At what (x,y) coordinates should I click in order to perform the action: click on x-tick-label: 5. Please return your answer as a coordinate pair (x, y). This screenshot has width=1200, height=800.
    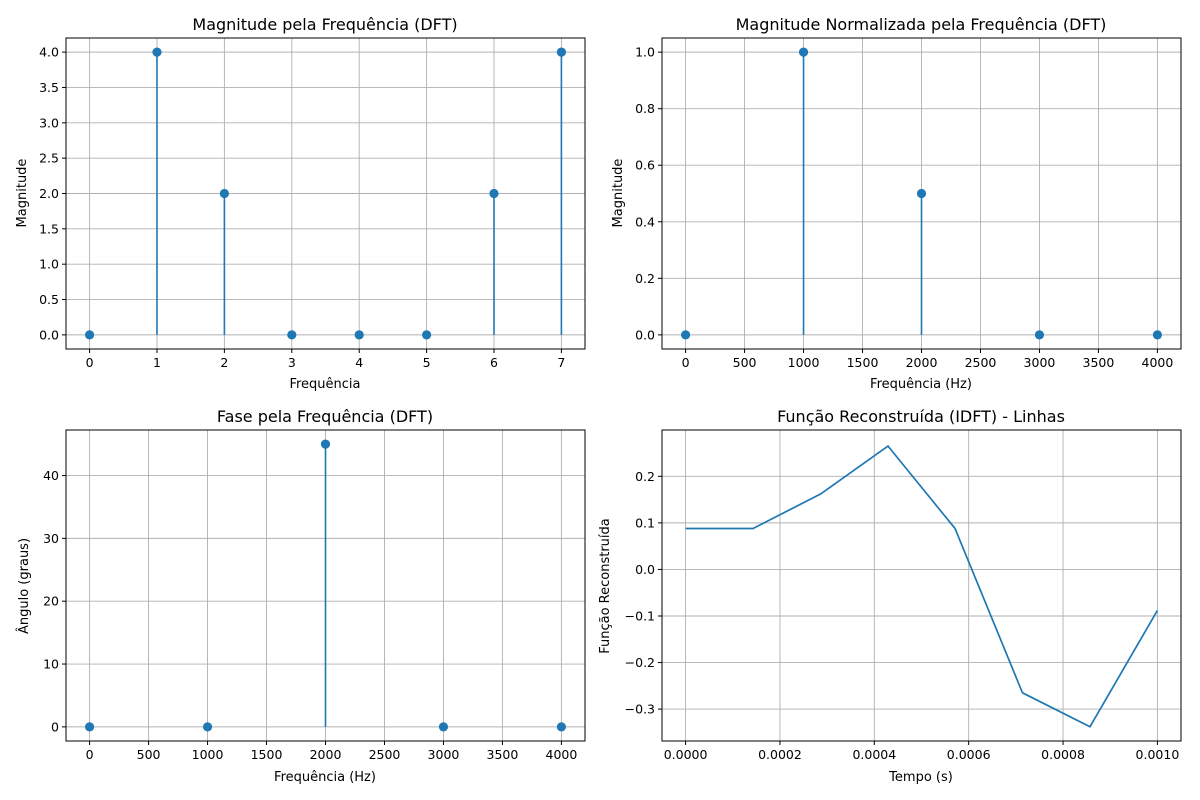
    Looking at the image, I should click on (427, 362).